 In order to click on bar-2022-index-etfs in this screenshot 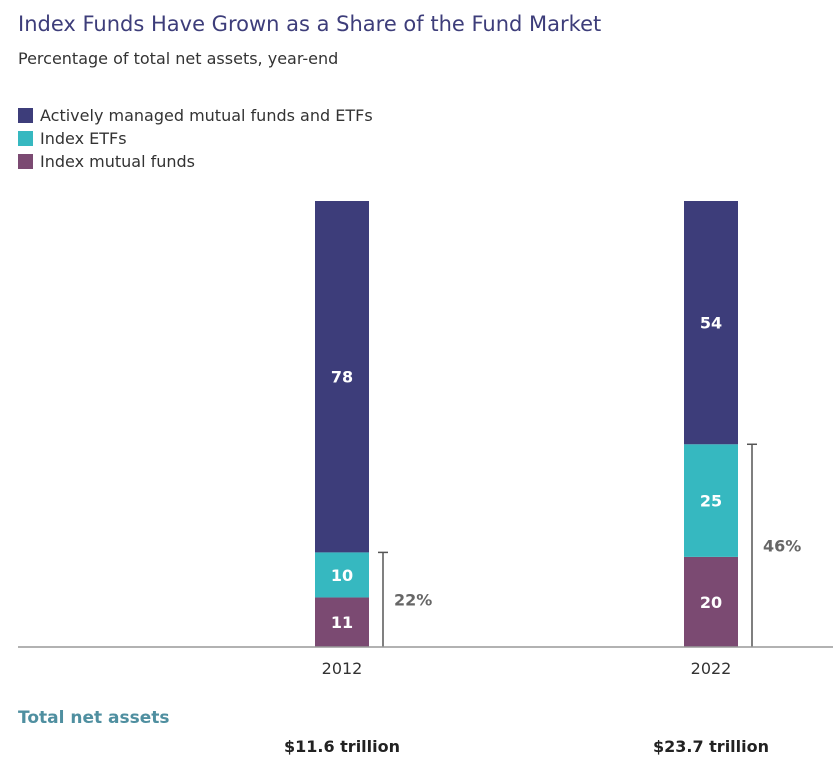, I will do `click(711, 500)`.